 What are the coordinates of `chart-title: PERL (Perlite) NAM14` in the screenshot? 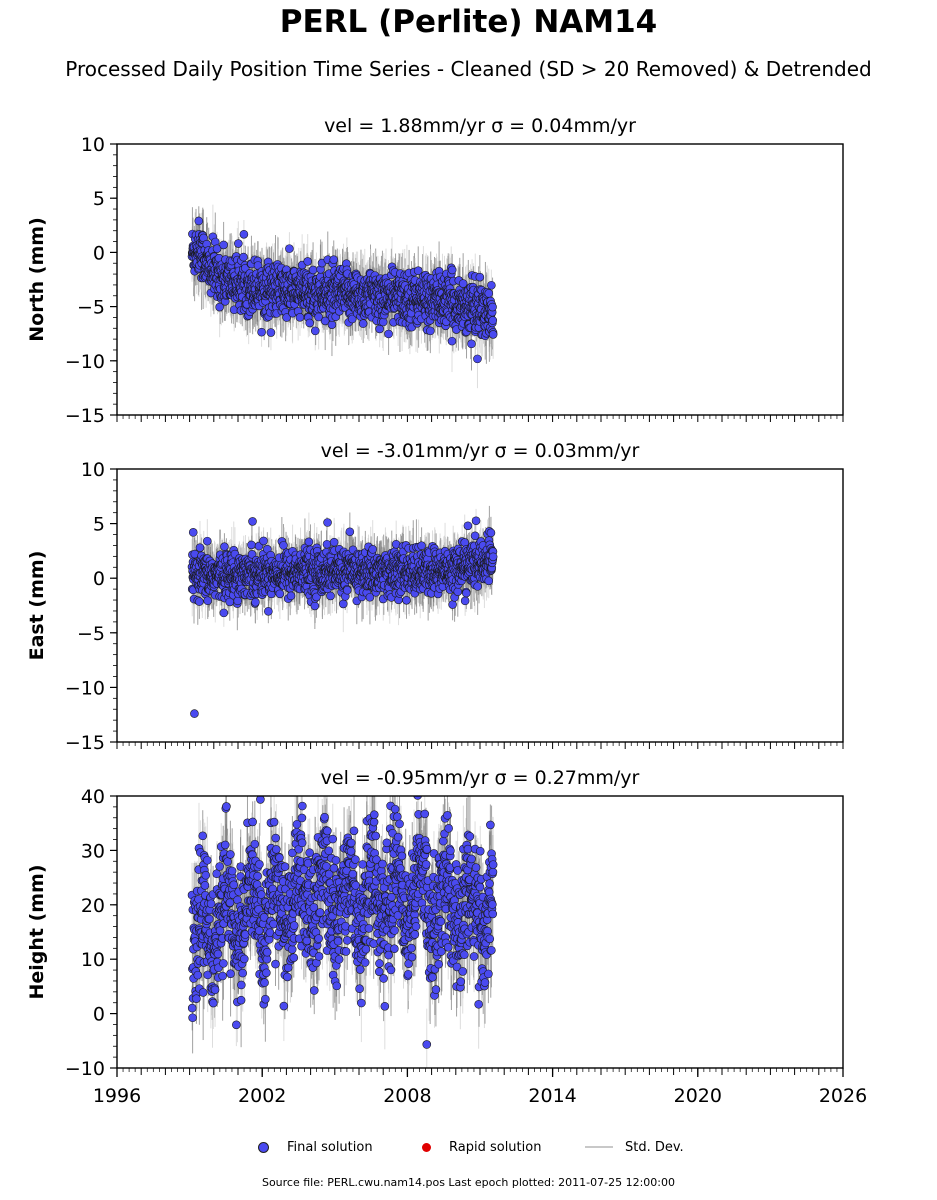 It's located at (468, 22).